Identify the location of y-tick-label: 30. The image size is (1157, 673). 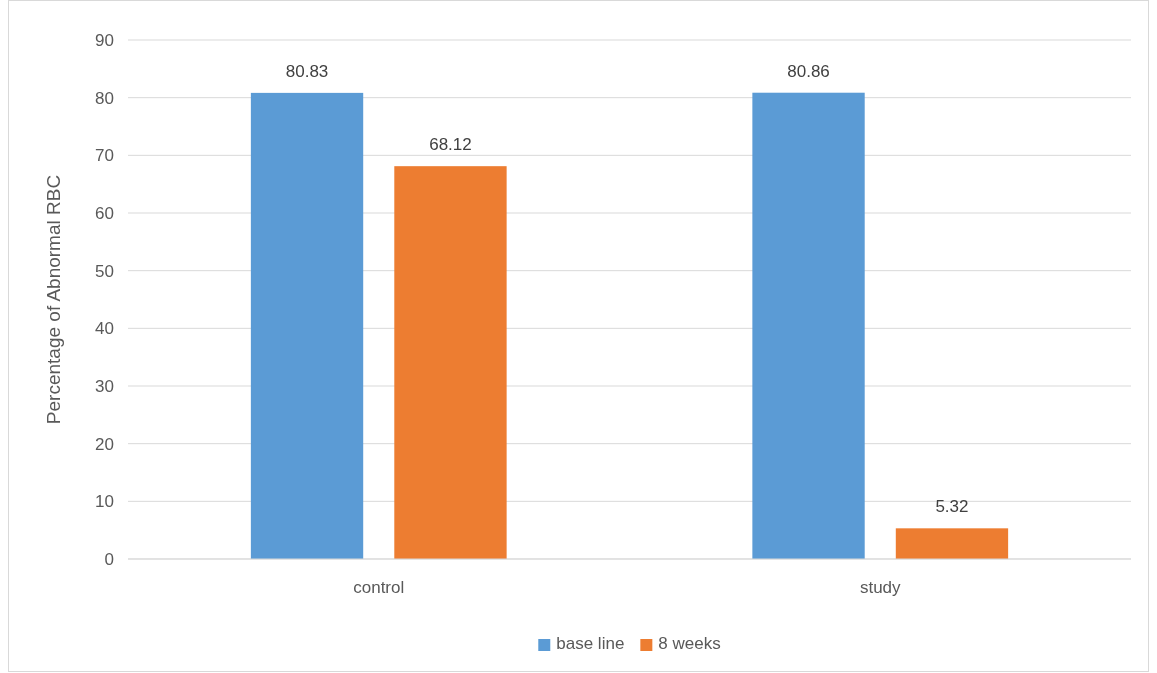
(104, 386).